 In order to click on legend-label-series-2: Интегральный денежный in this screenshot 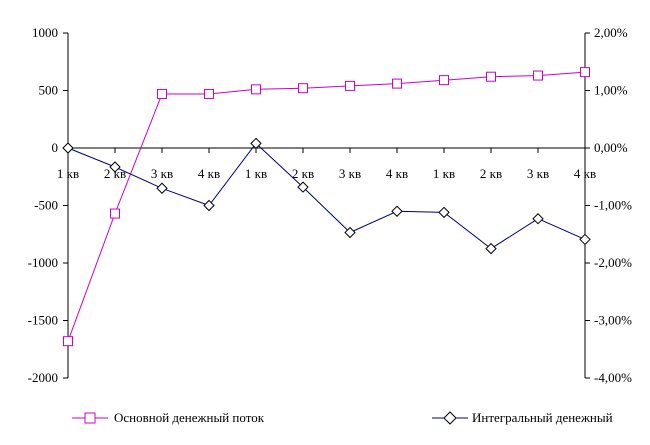, I will do `click(542, 417)`.